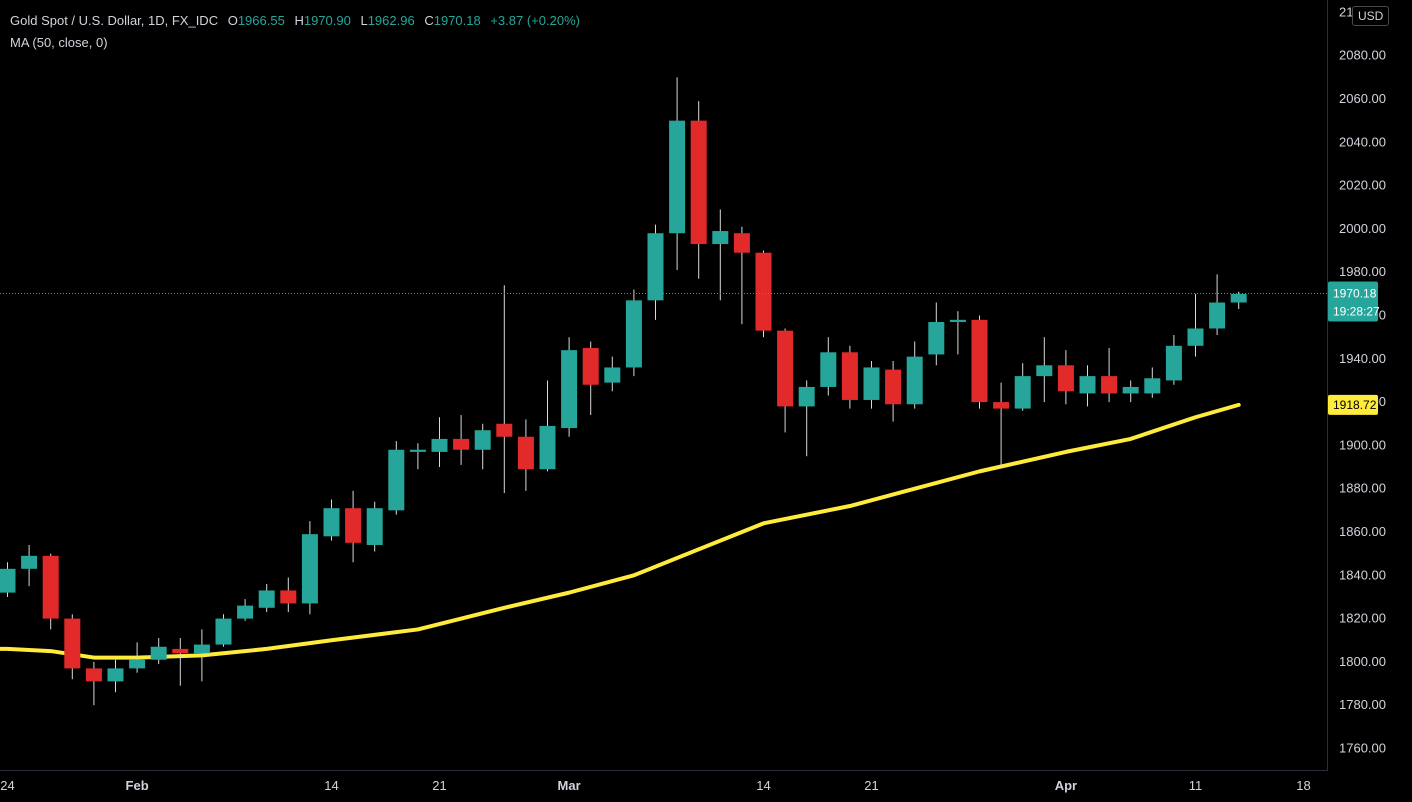 This screenshot has width=1412, height=802. What do you see at coordinates (299, 20) in the screenshot?
I see `high-label: H` at bounding box center [299, 20].